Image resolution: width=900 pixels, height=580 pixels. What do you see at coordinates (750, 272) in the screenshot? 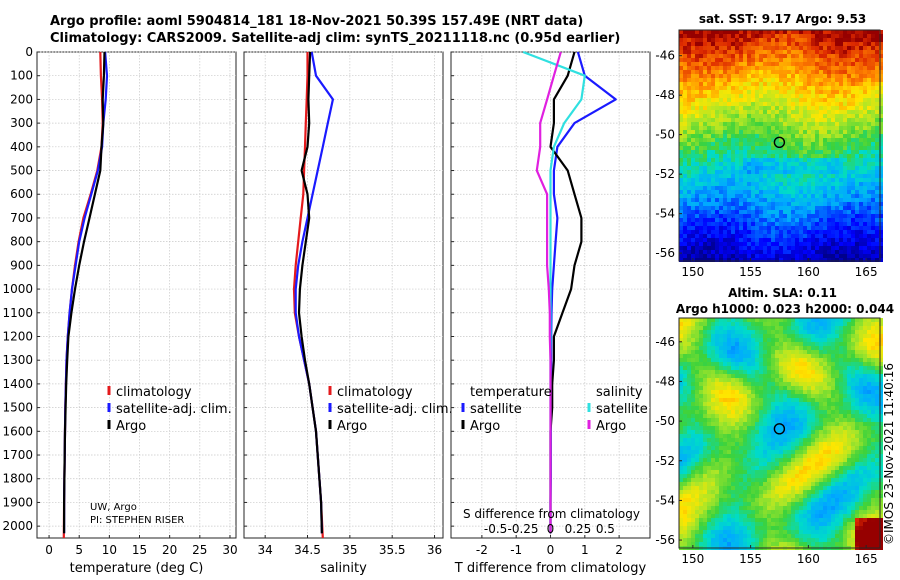
I see `sst-map-lon-tick-label: 155` at bounding box center [750, 272].